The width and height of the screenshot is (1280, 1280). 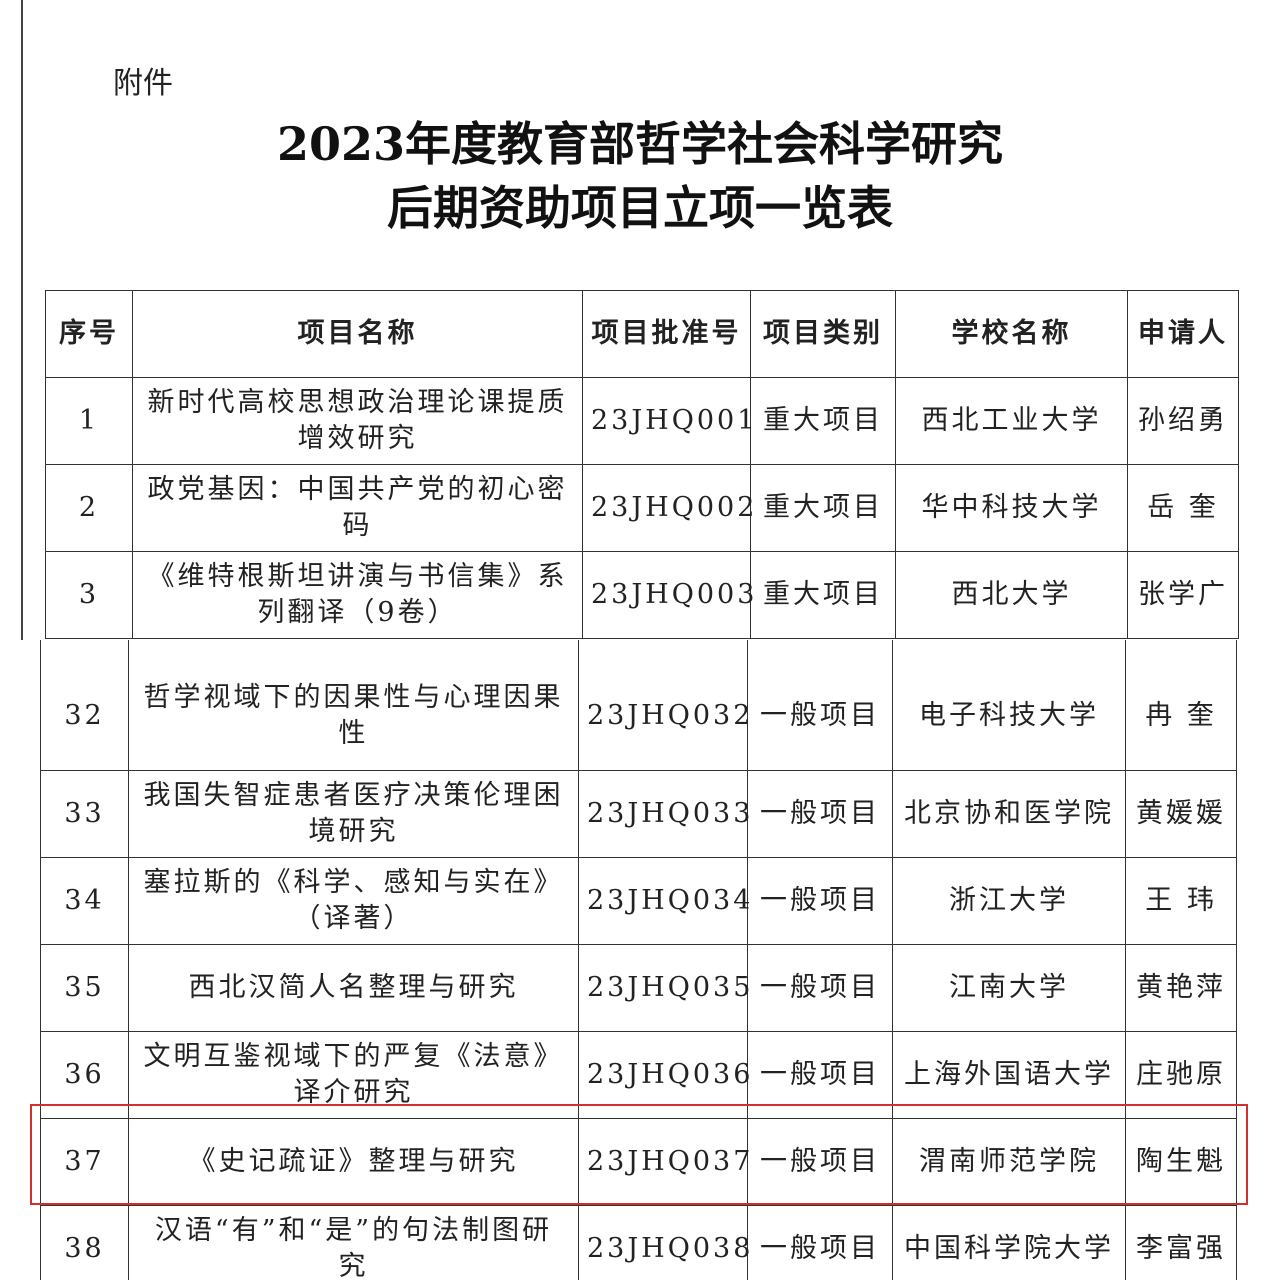 I want to click on table-cell: 哲学视域下的因果性与心理因果性, so click(x=353, y=705).